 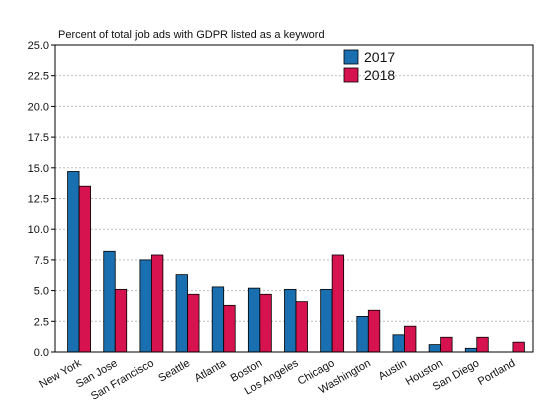 I want to click on y-tick-label: 7.5, so click(x=41, y=261).